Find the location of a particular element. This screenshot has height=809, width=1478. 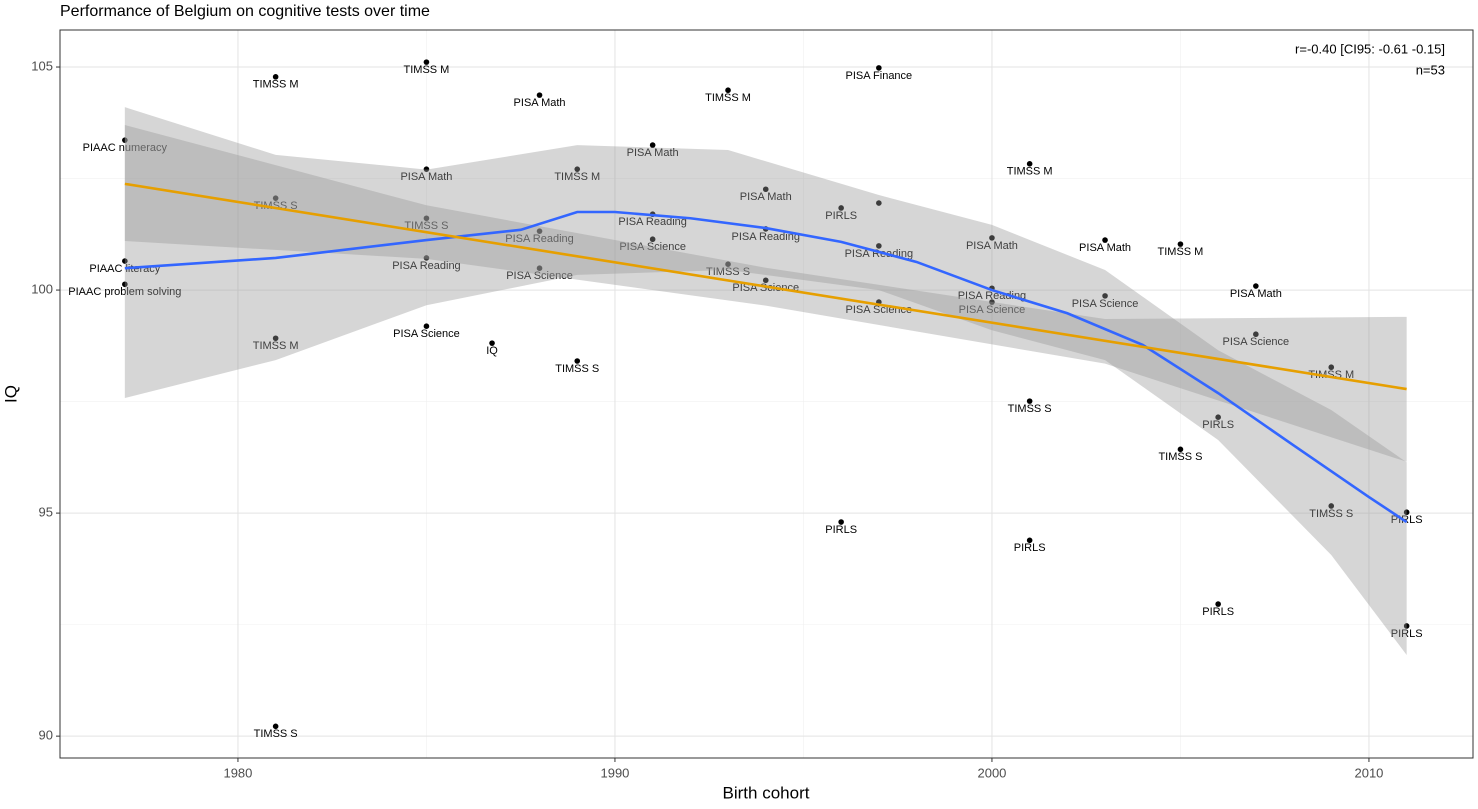

x-tick-label: 2000 is located at coordinates (991, 772).